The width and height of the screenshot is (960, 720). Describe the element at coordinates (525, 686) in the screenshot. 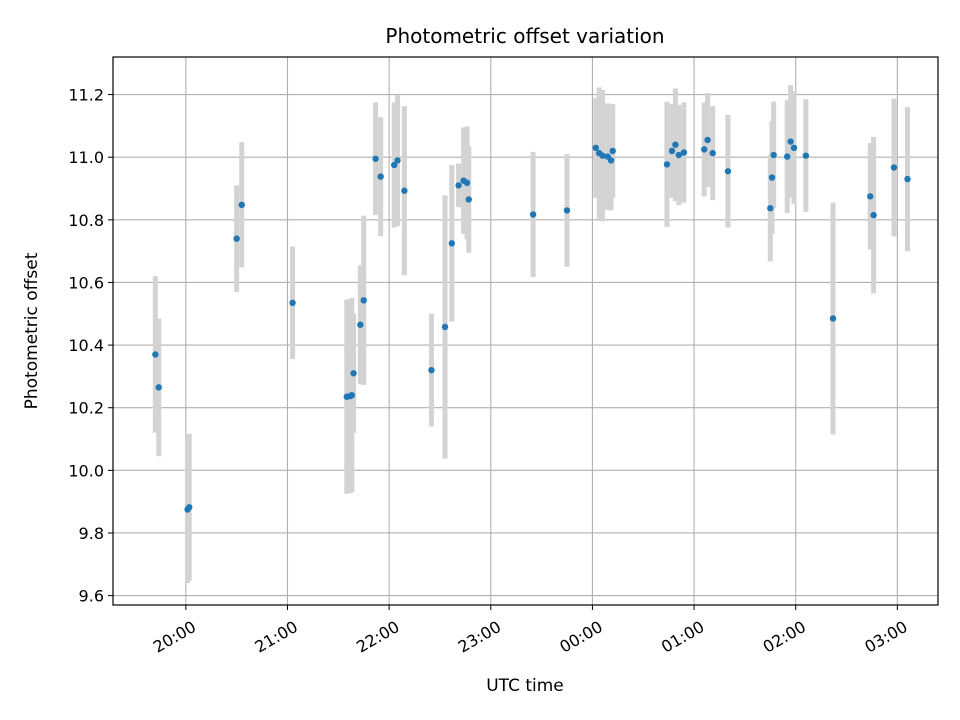

I see `x-axis-label: UTC time` at that location.